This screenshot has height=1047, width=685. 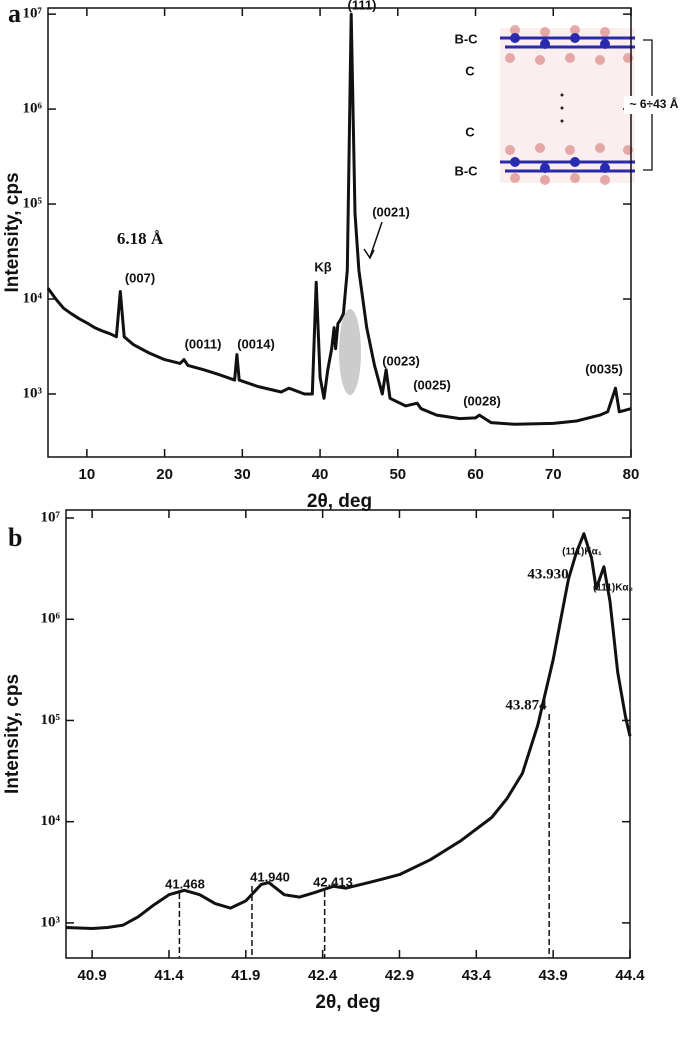 I want to click on x-tick-label: 50, so click(x=397, y=474).